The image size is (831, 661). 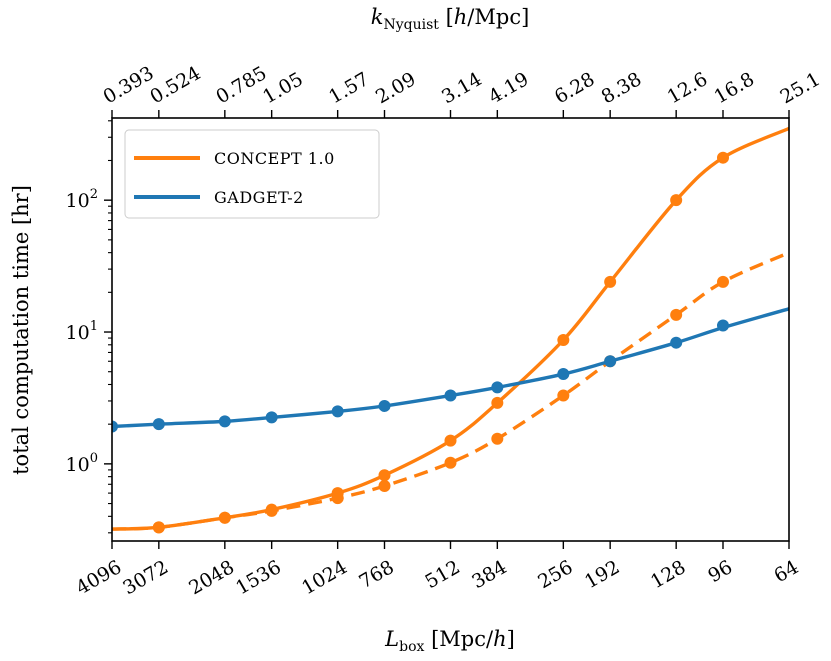 I want to click on x-tick-label-9: 192, so click(x=602, y=574).